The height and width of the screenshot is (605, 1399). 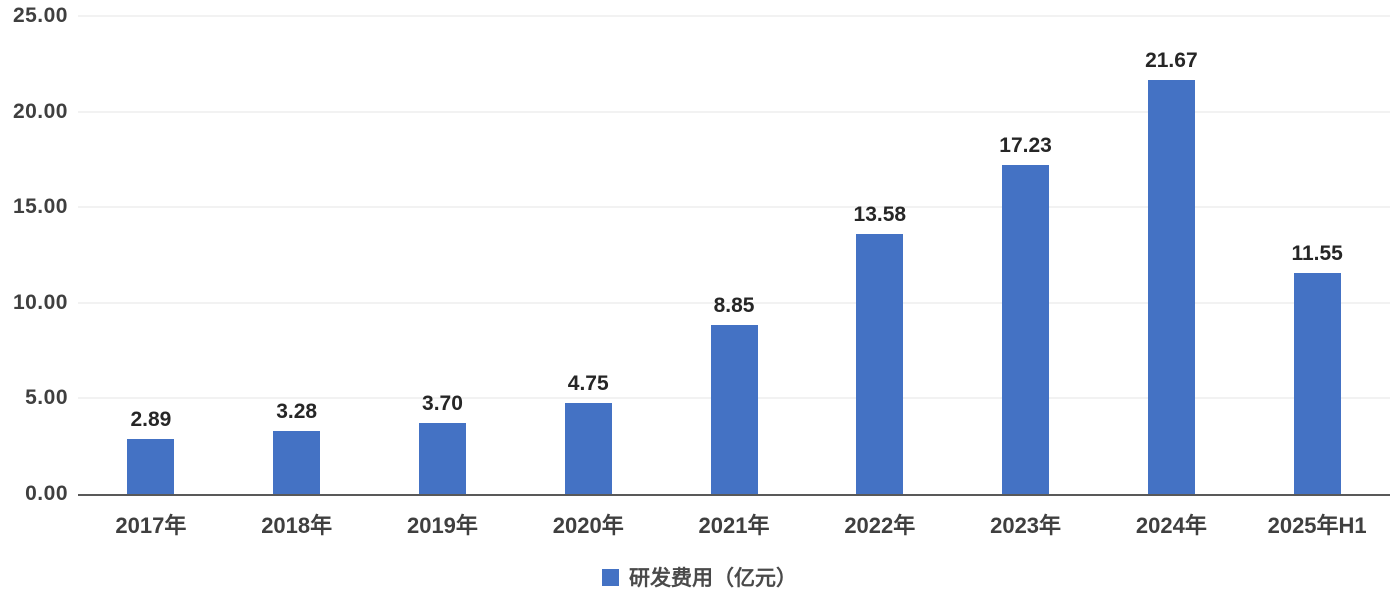 What do you see at coordinates (46, 493) in the screenshot?
I see `y-tick-label: 0.00` at bounding box center [46, 493].